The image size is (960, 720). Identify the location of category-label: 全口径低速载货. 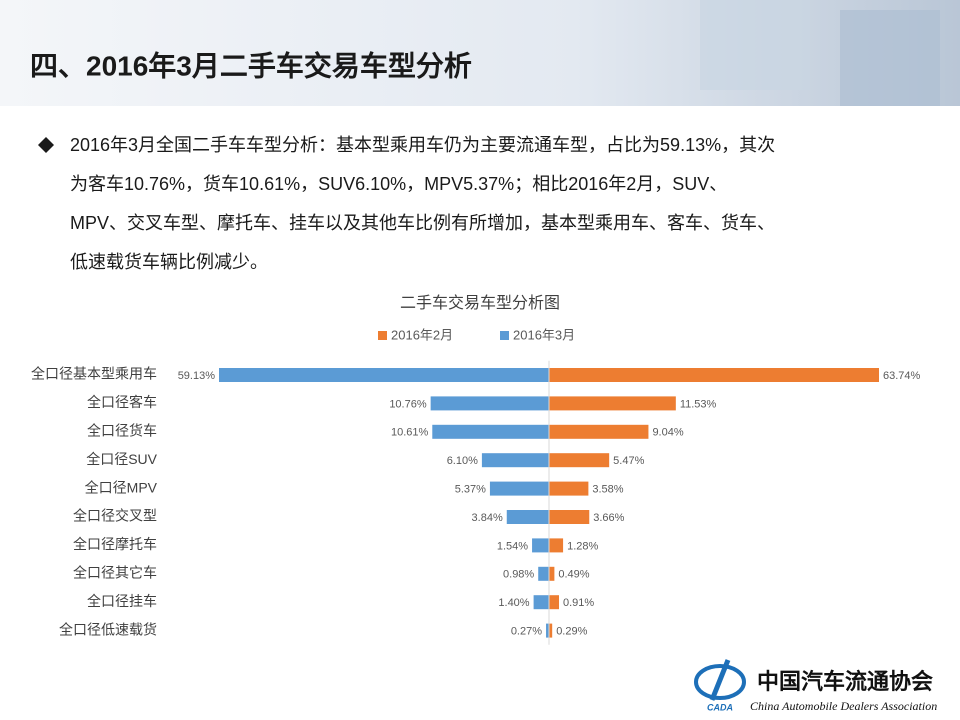
(108, 629).